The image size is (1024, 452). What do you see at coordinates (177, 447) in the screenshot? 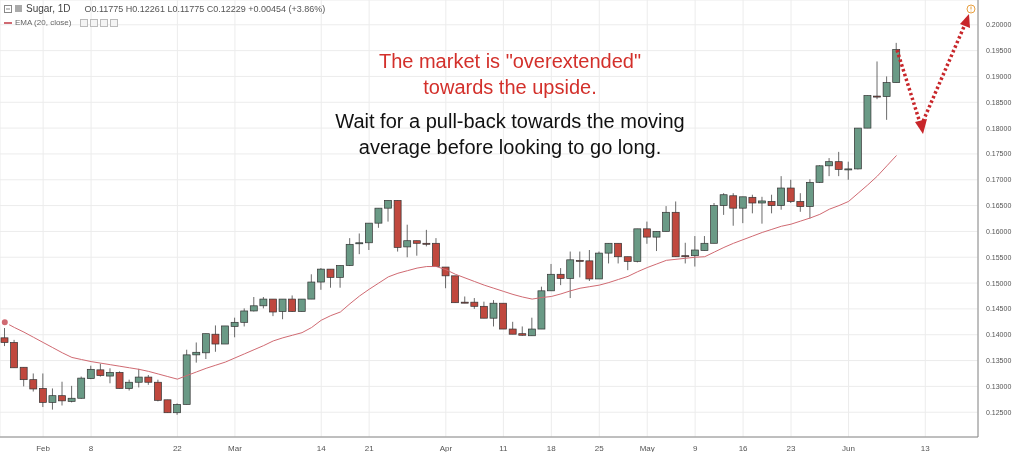
I see `x-tick-label: 22` at bounding box center [177, 447].